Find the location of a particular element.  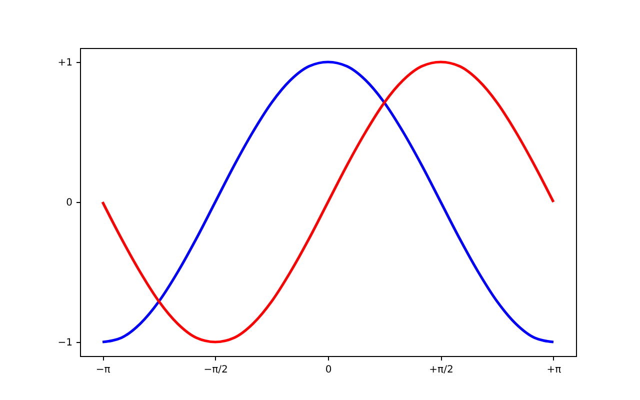

x-tick-label: −π/2 is located at coordinates (216, 370).